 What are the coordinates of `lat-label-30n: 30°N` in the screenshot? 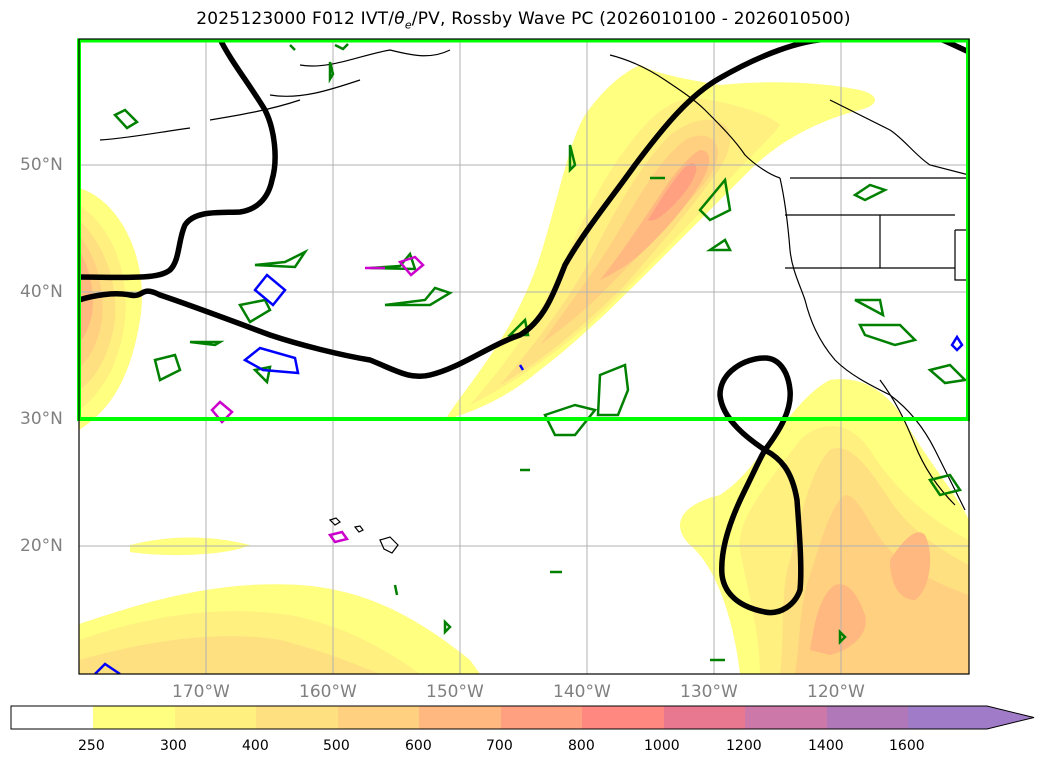 It's located at (41, 419).